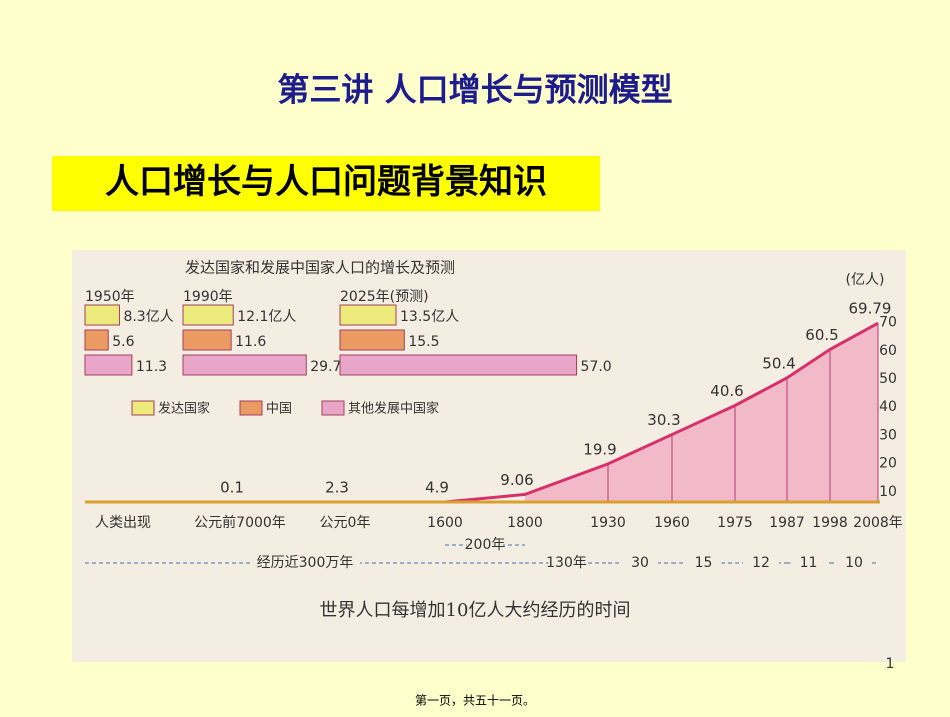  What do you see at coordinates (599, 449) in the screenshot?
I see `population-label: 19.9` at bounding box center [599, 449].